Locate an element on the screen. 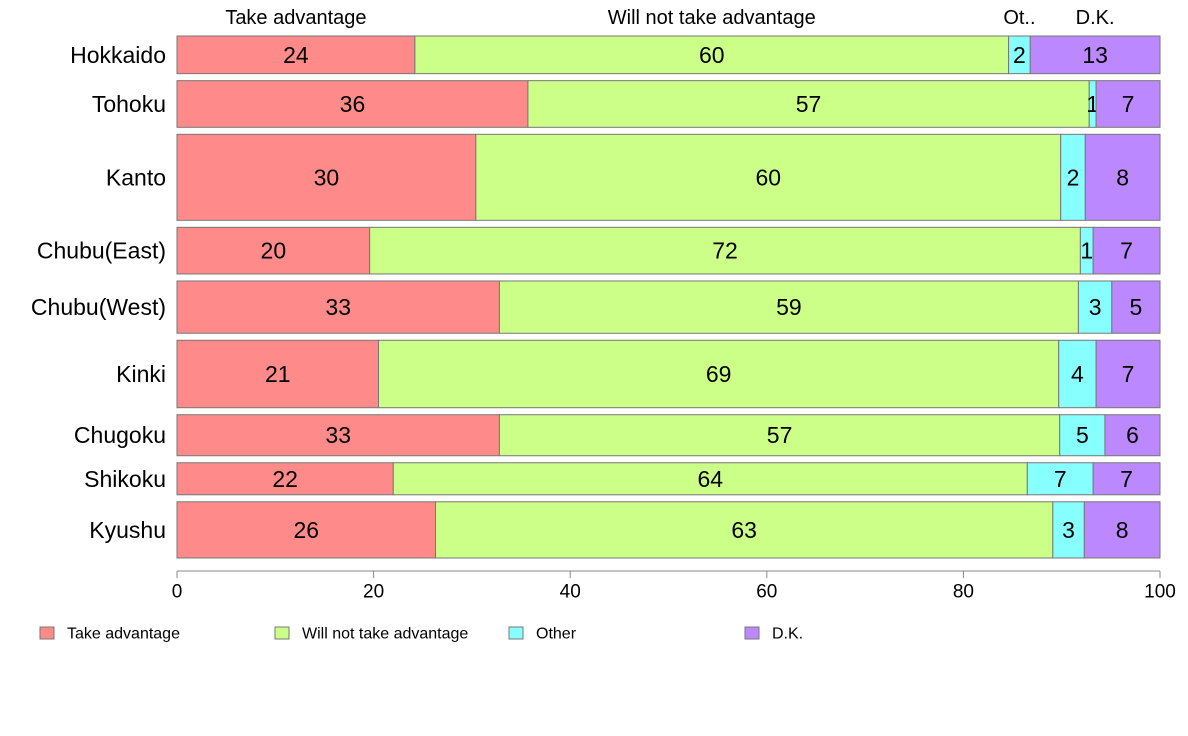  data-label: 30 is located at coordinates (327, 177).